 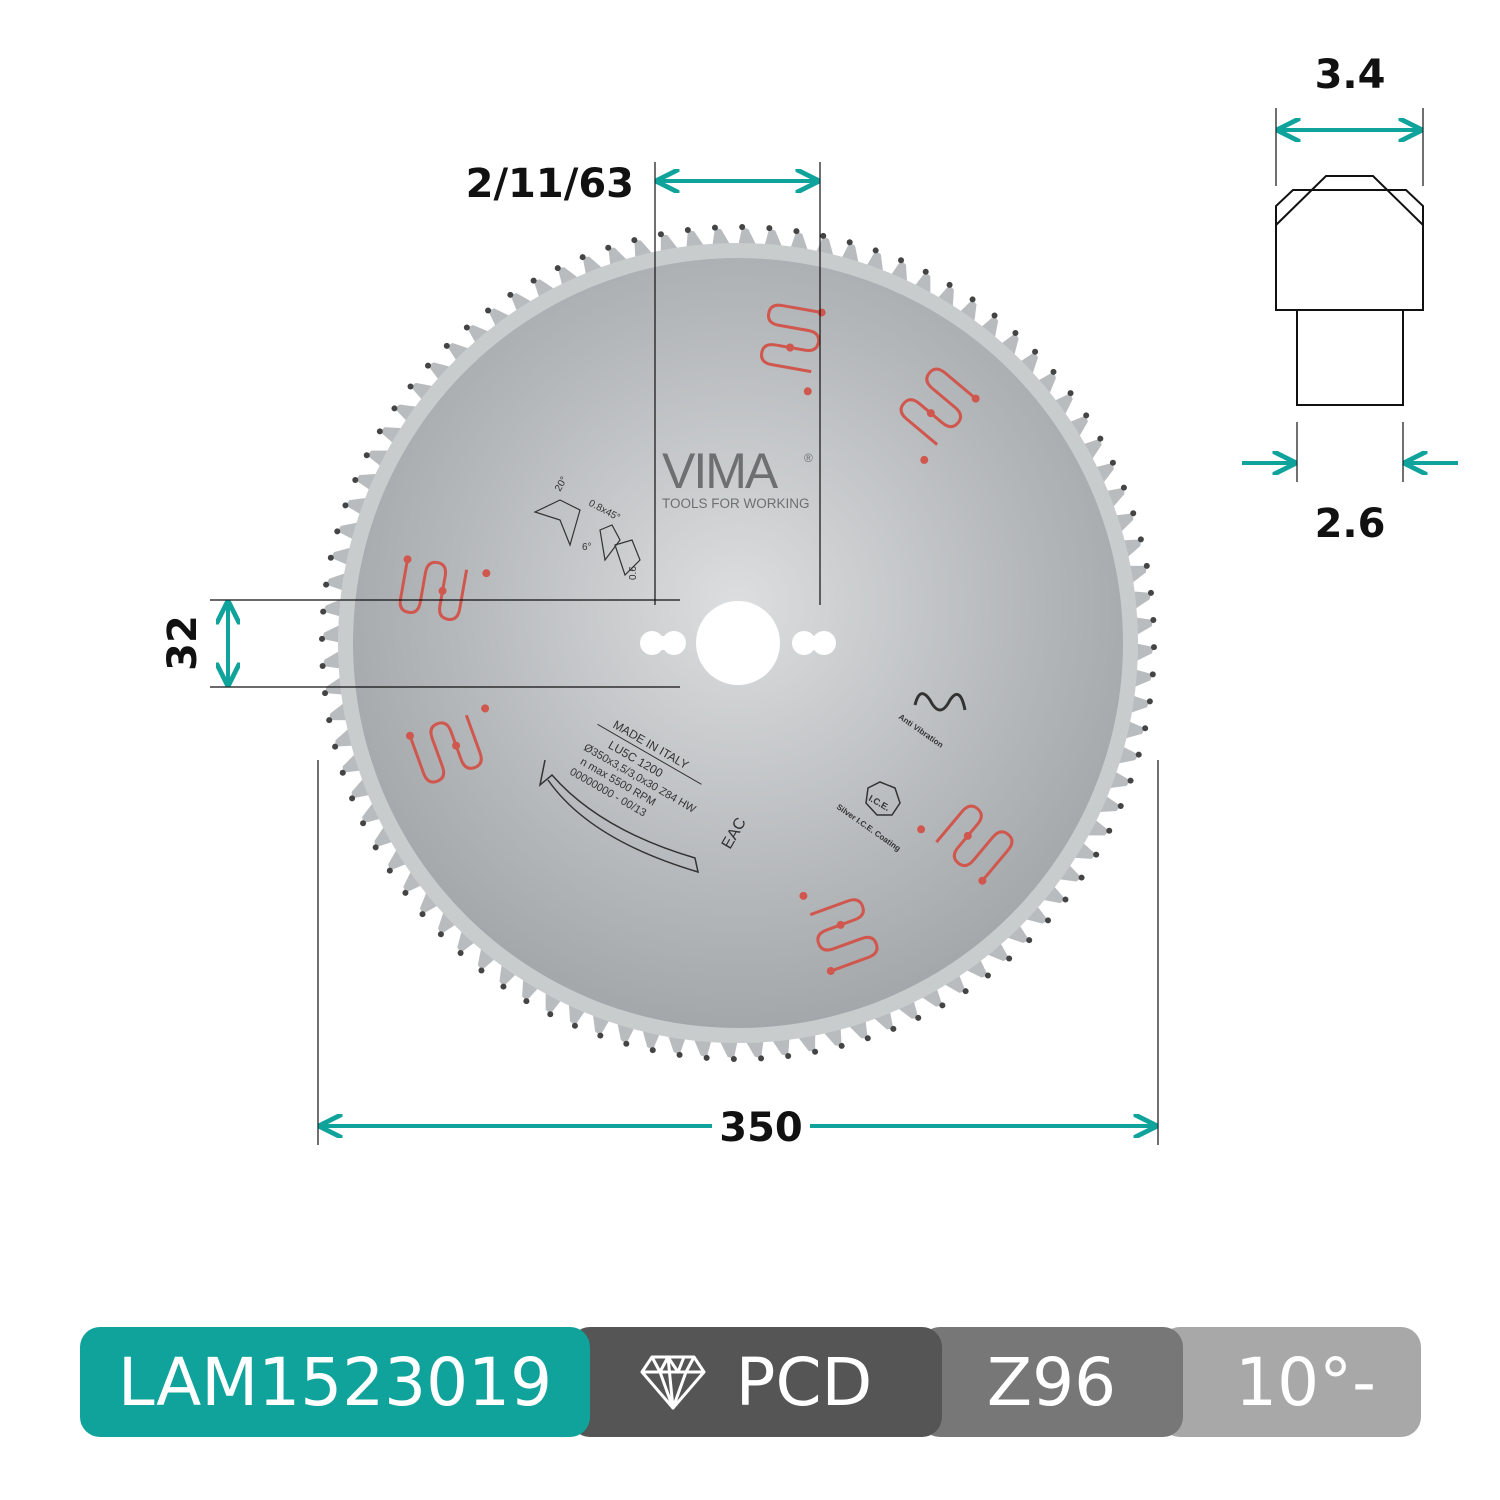 I want to click on diamond-icon, so click(x=673, y=1382).